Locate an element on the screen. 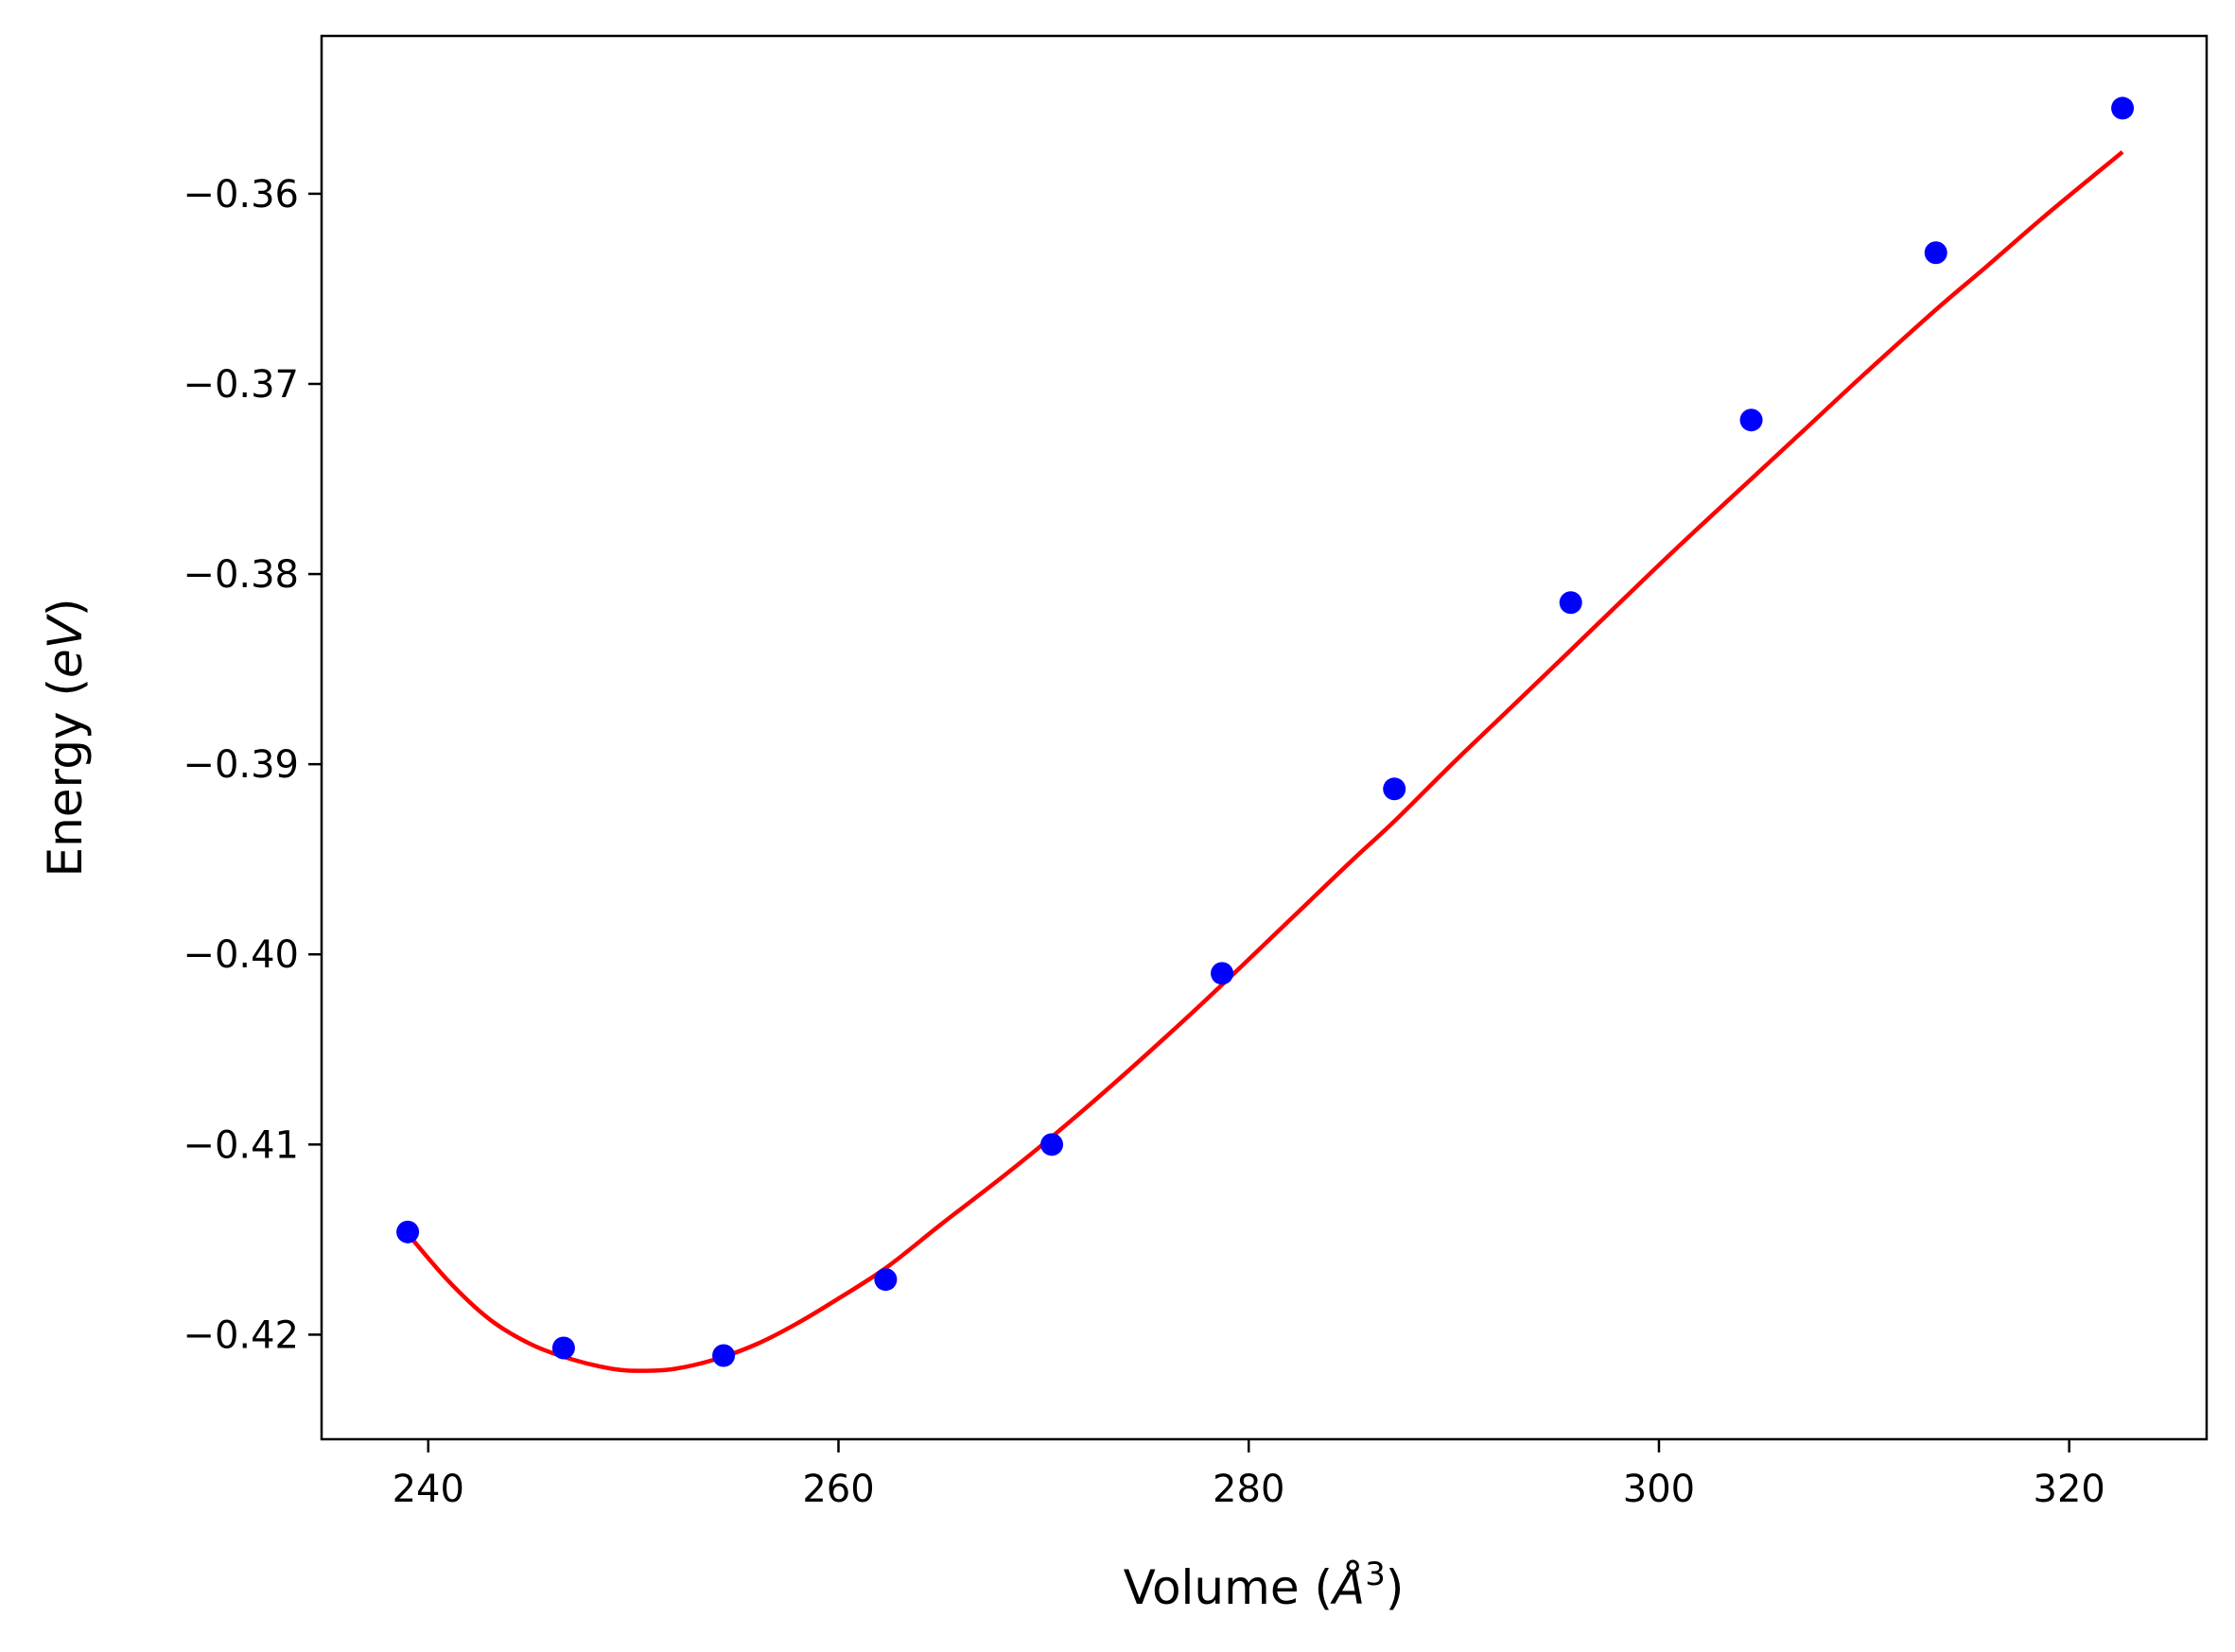 The width and height of the screenshot is (2235, 1652). x-tick-label: 280 is located at coordinates (1248, 1490).